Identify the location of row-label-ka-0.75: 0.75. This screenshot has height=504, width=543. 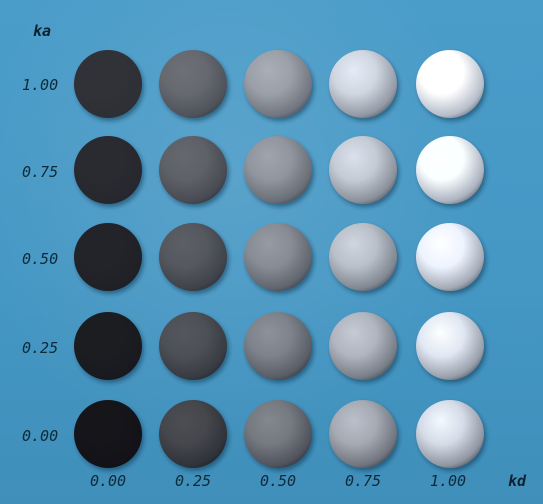
(40, 172).